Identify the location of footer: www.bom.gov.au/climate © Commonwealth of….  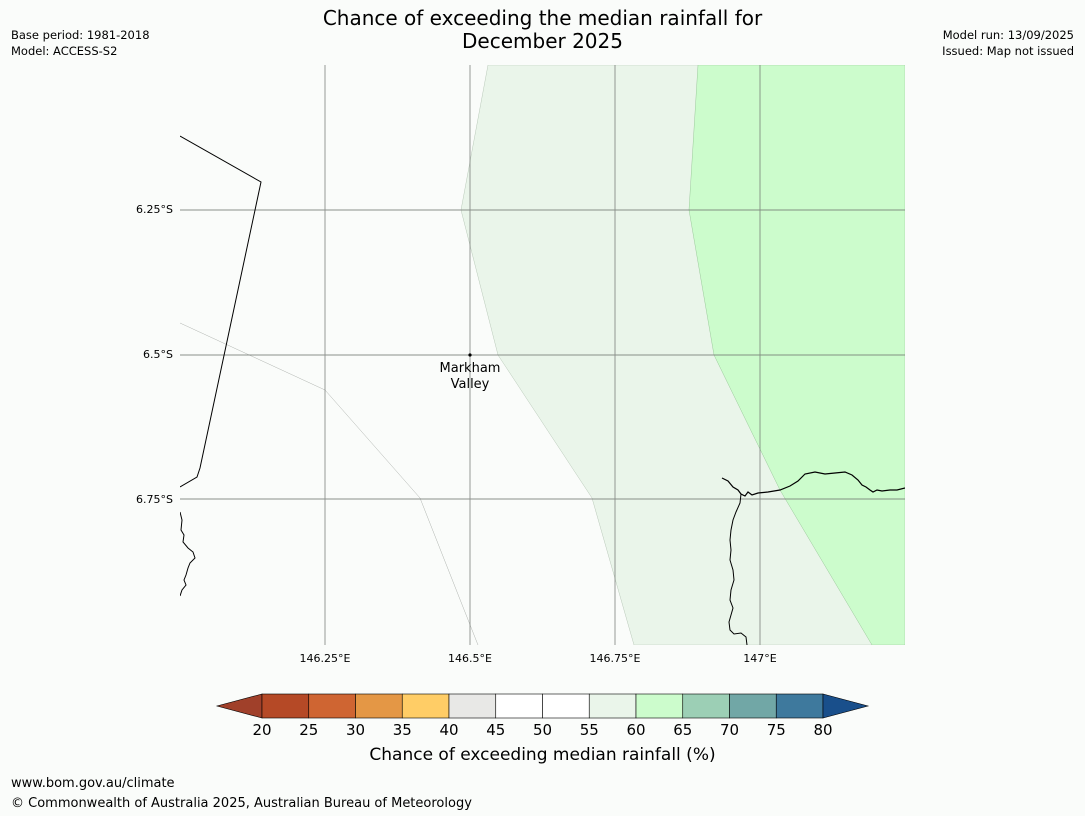
(241, 794).